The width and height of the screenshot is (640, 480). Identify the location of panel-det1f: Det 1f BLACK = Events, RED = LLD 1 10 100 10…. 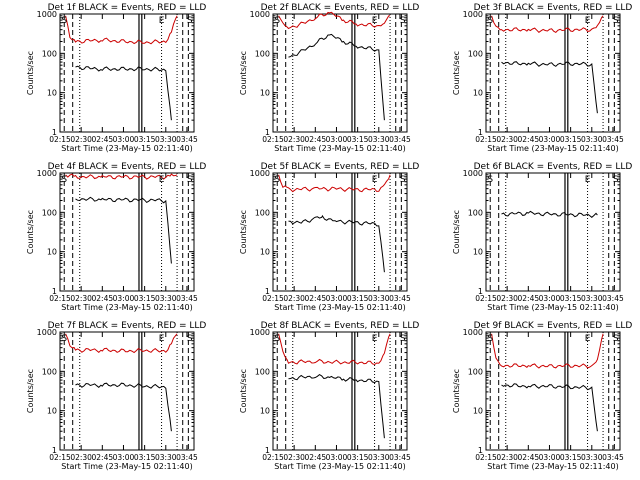
(116, 78).